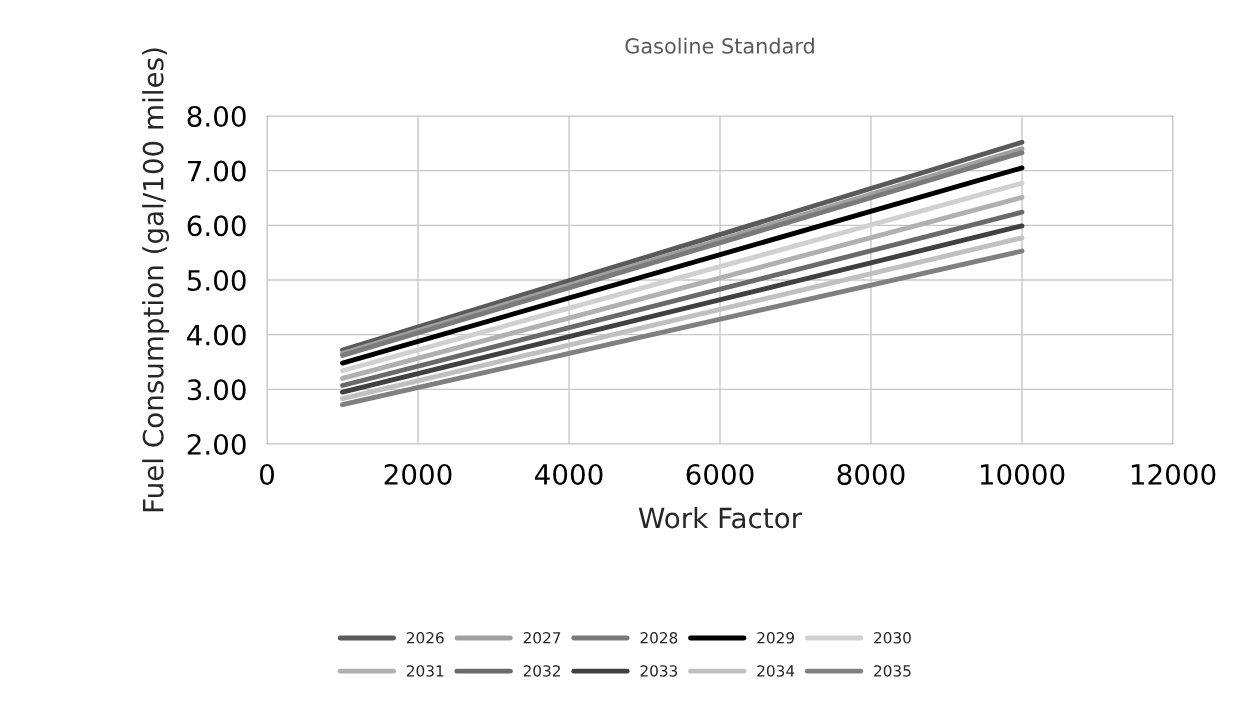 This screenshot has height=717, width=1252. Describe the element at coordinates (156, 280) in the screenshot. I see `y-axis-title: Fuel Consumption (gal/100 miles)` at that location.